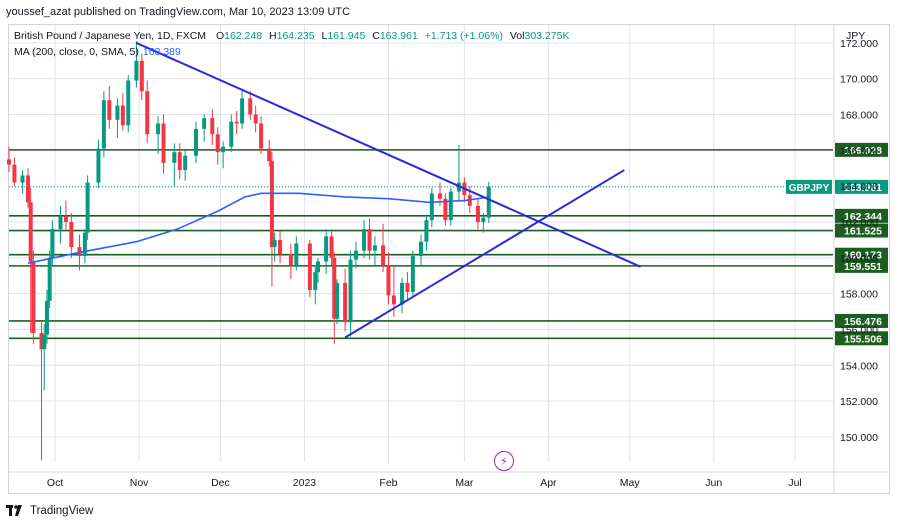 Image resolution: width=900 pixels, height=528 pixels. Describe the element at coordinates (49, 511) in the screenshot. I see `footer: TradingView` at that location.